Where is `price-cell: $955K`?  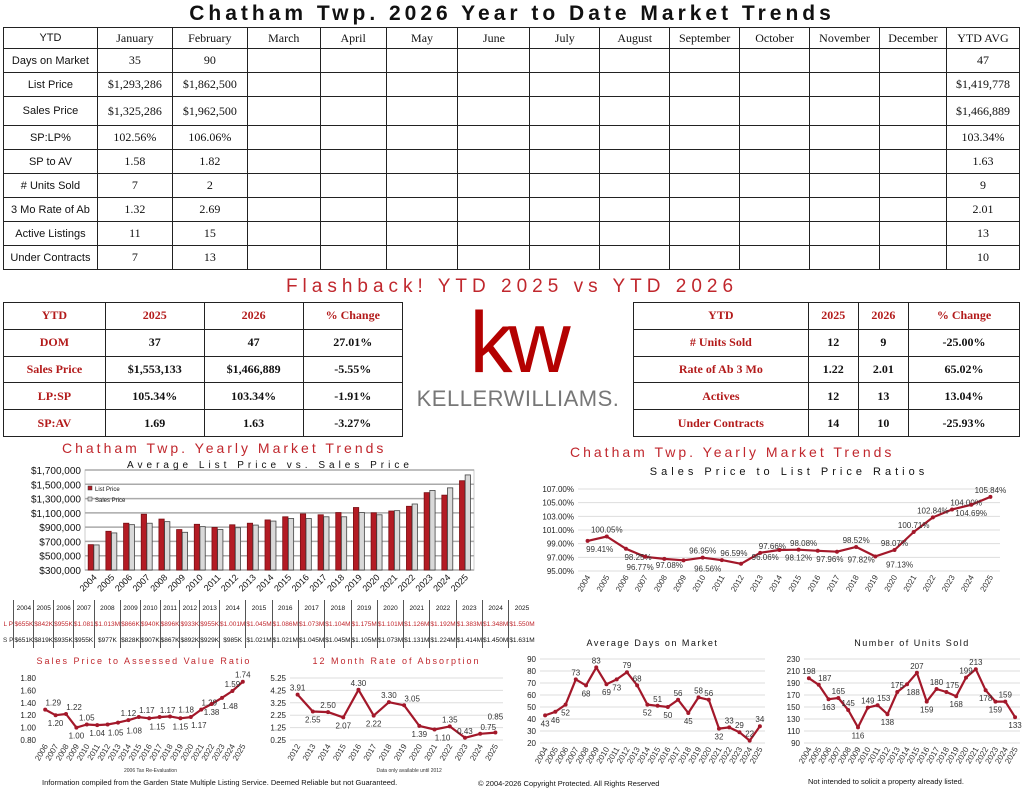 price-cell: $955K is located at coordinates (83, 640).